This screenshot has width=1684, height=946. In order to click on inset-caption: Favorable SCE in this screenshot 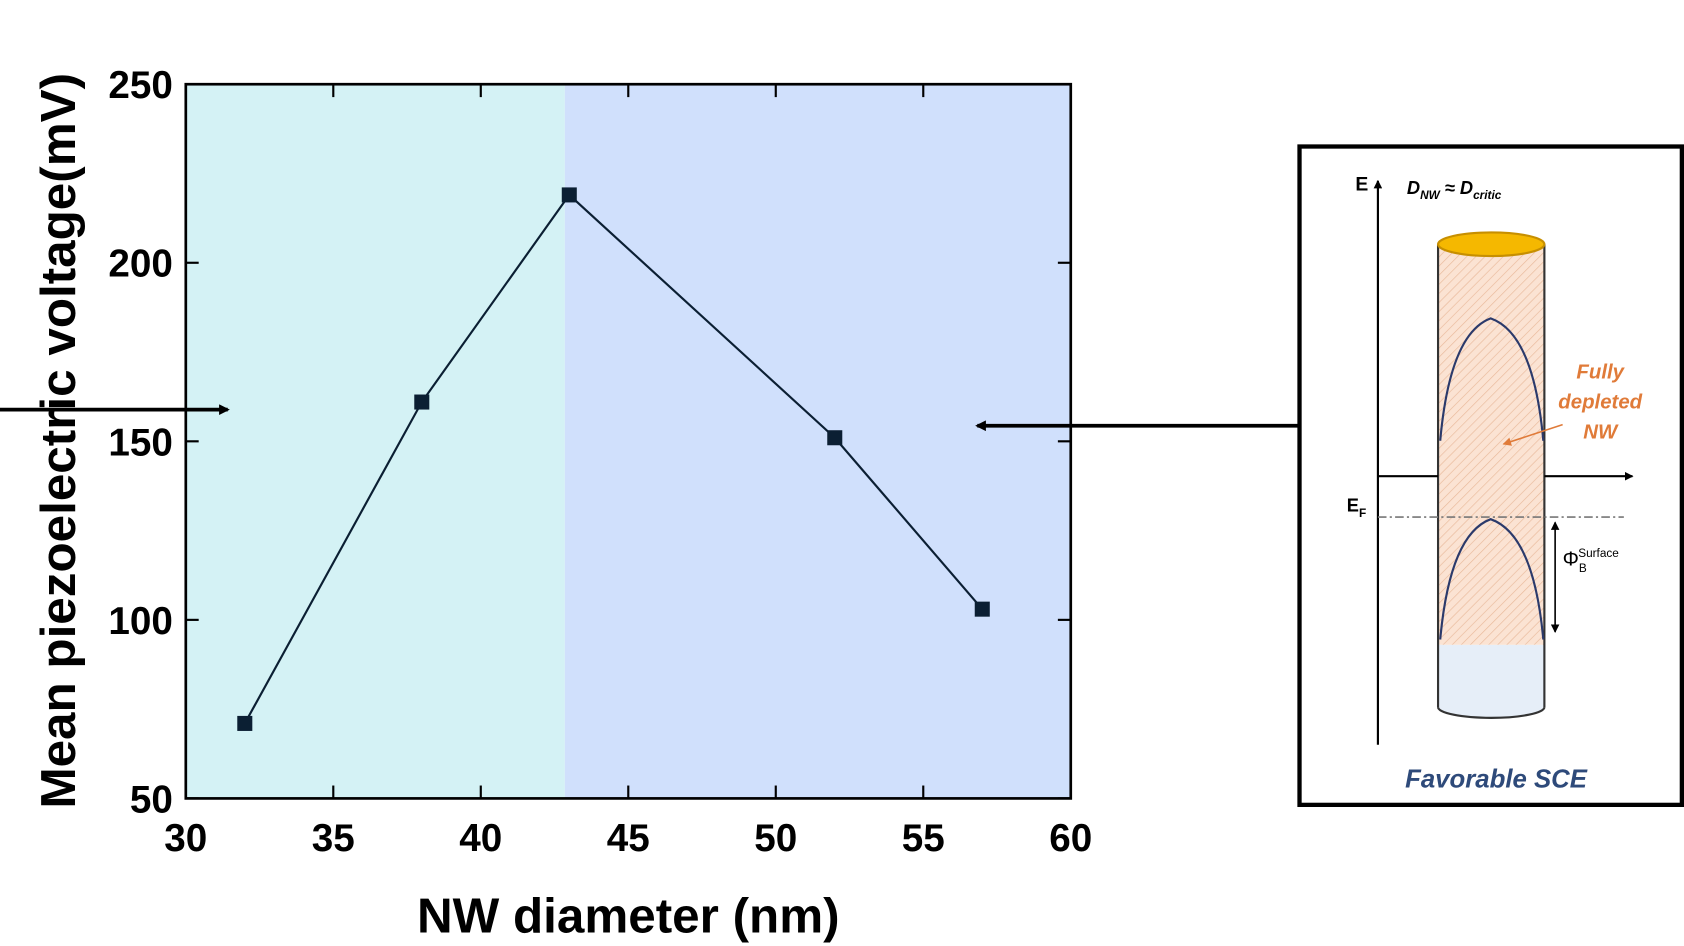, I will do `click(1496, 780)`.